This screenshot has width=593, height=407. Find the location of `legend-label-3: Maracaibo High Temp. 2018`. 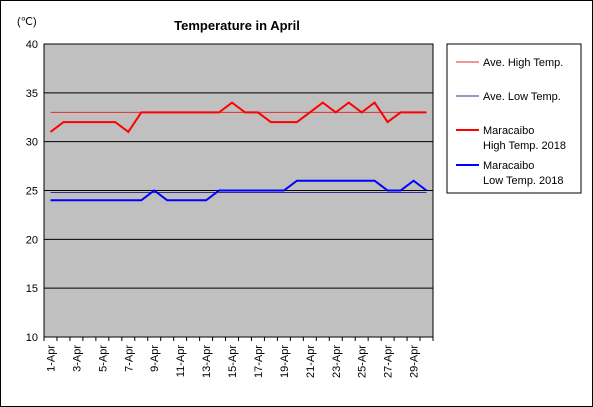

legend-label-3: Maracaibo High Temp. 2018 is located at coordinates (524, 138).